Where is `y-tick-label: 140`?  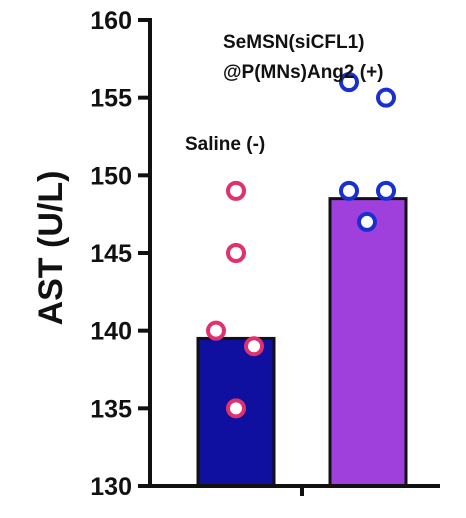
y-tick-label: 140 is located at coordinates (111, 332).